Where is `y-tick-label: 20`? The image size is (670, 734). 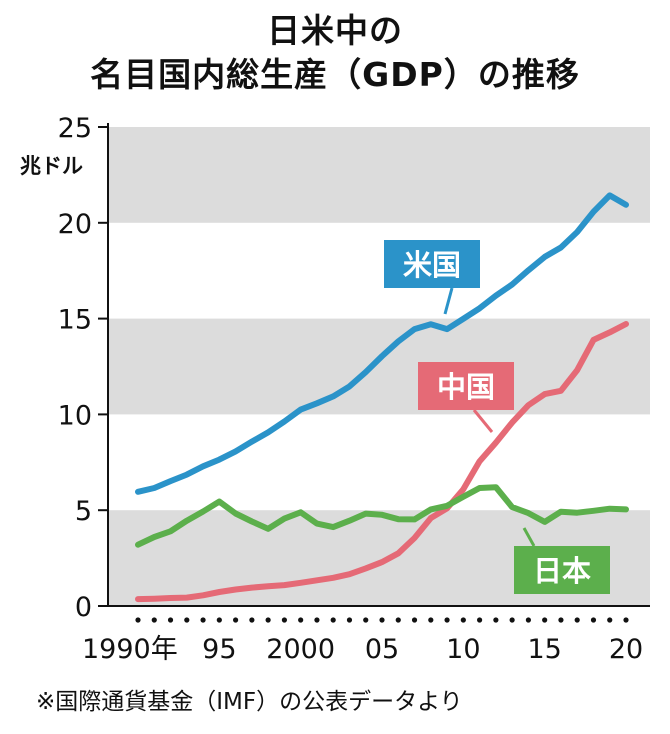
y-tick-label: 20 is located at coordinates (75, 224).